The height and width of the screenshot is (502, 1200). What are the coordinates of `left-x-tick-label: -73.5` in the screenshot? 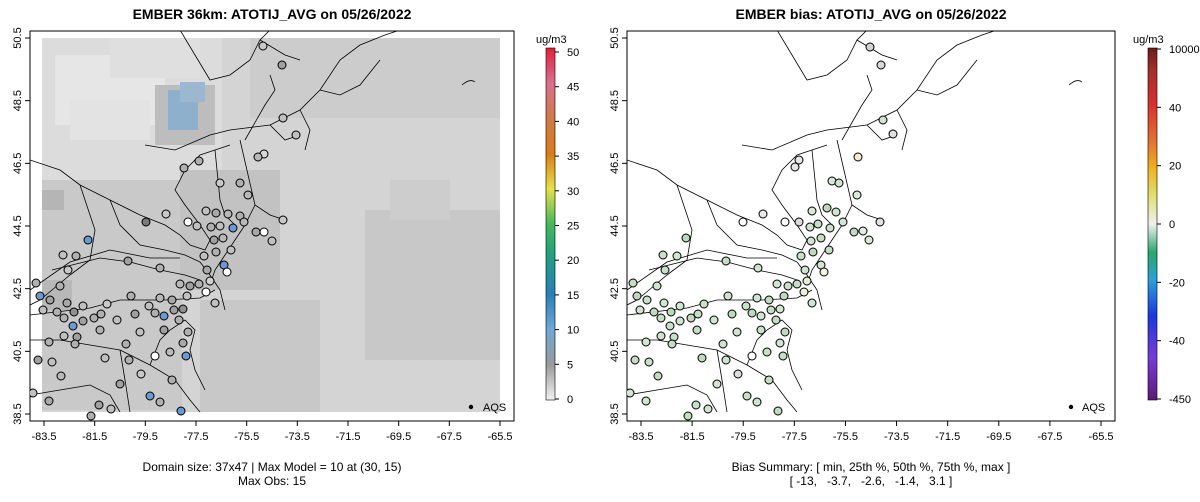 It's located at (297, 437).